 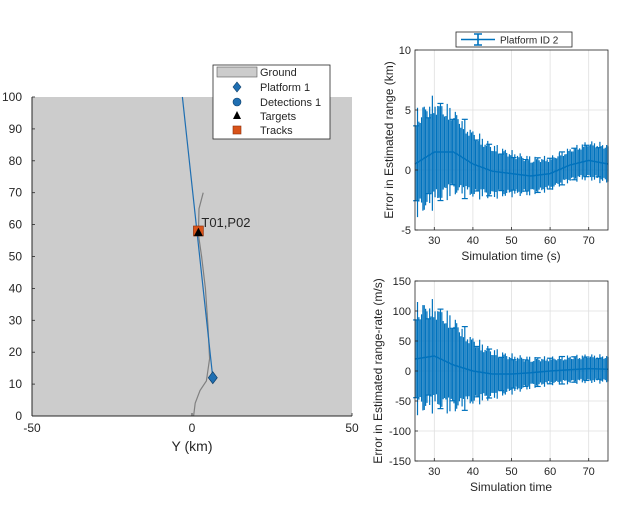 I want to click on range-rate-error-mean-line, so click(x=511, y=365).